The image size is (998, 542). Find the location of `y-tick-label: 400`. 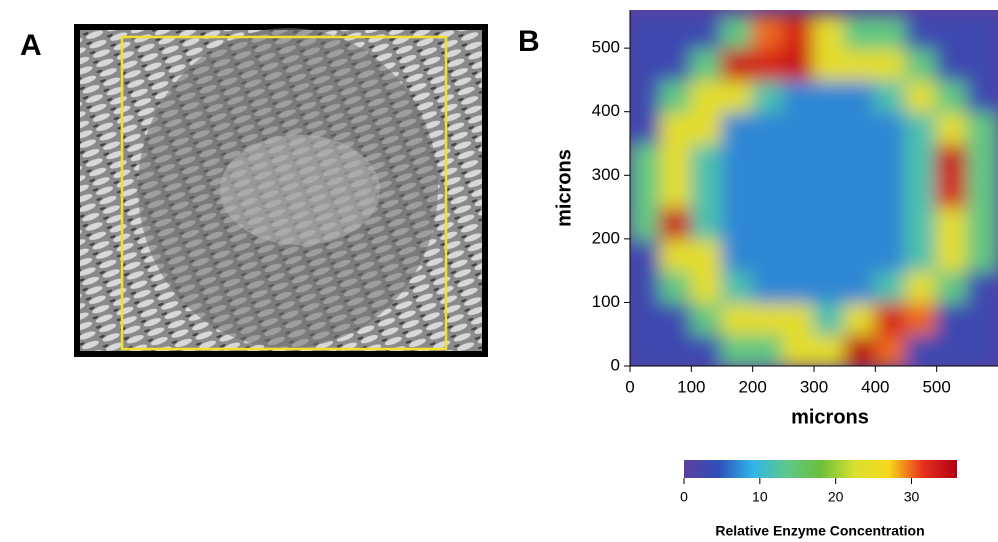

y-tick-label: 400 is located at coordinates (606, 110).